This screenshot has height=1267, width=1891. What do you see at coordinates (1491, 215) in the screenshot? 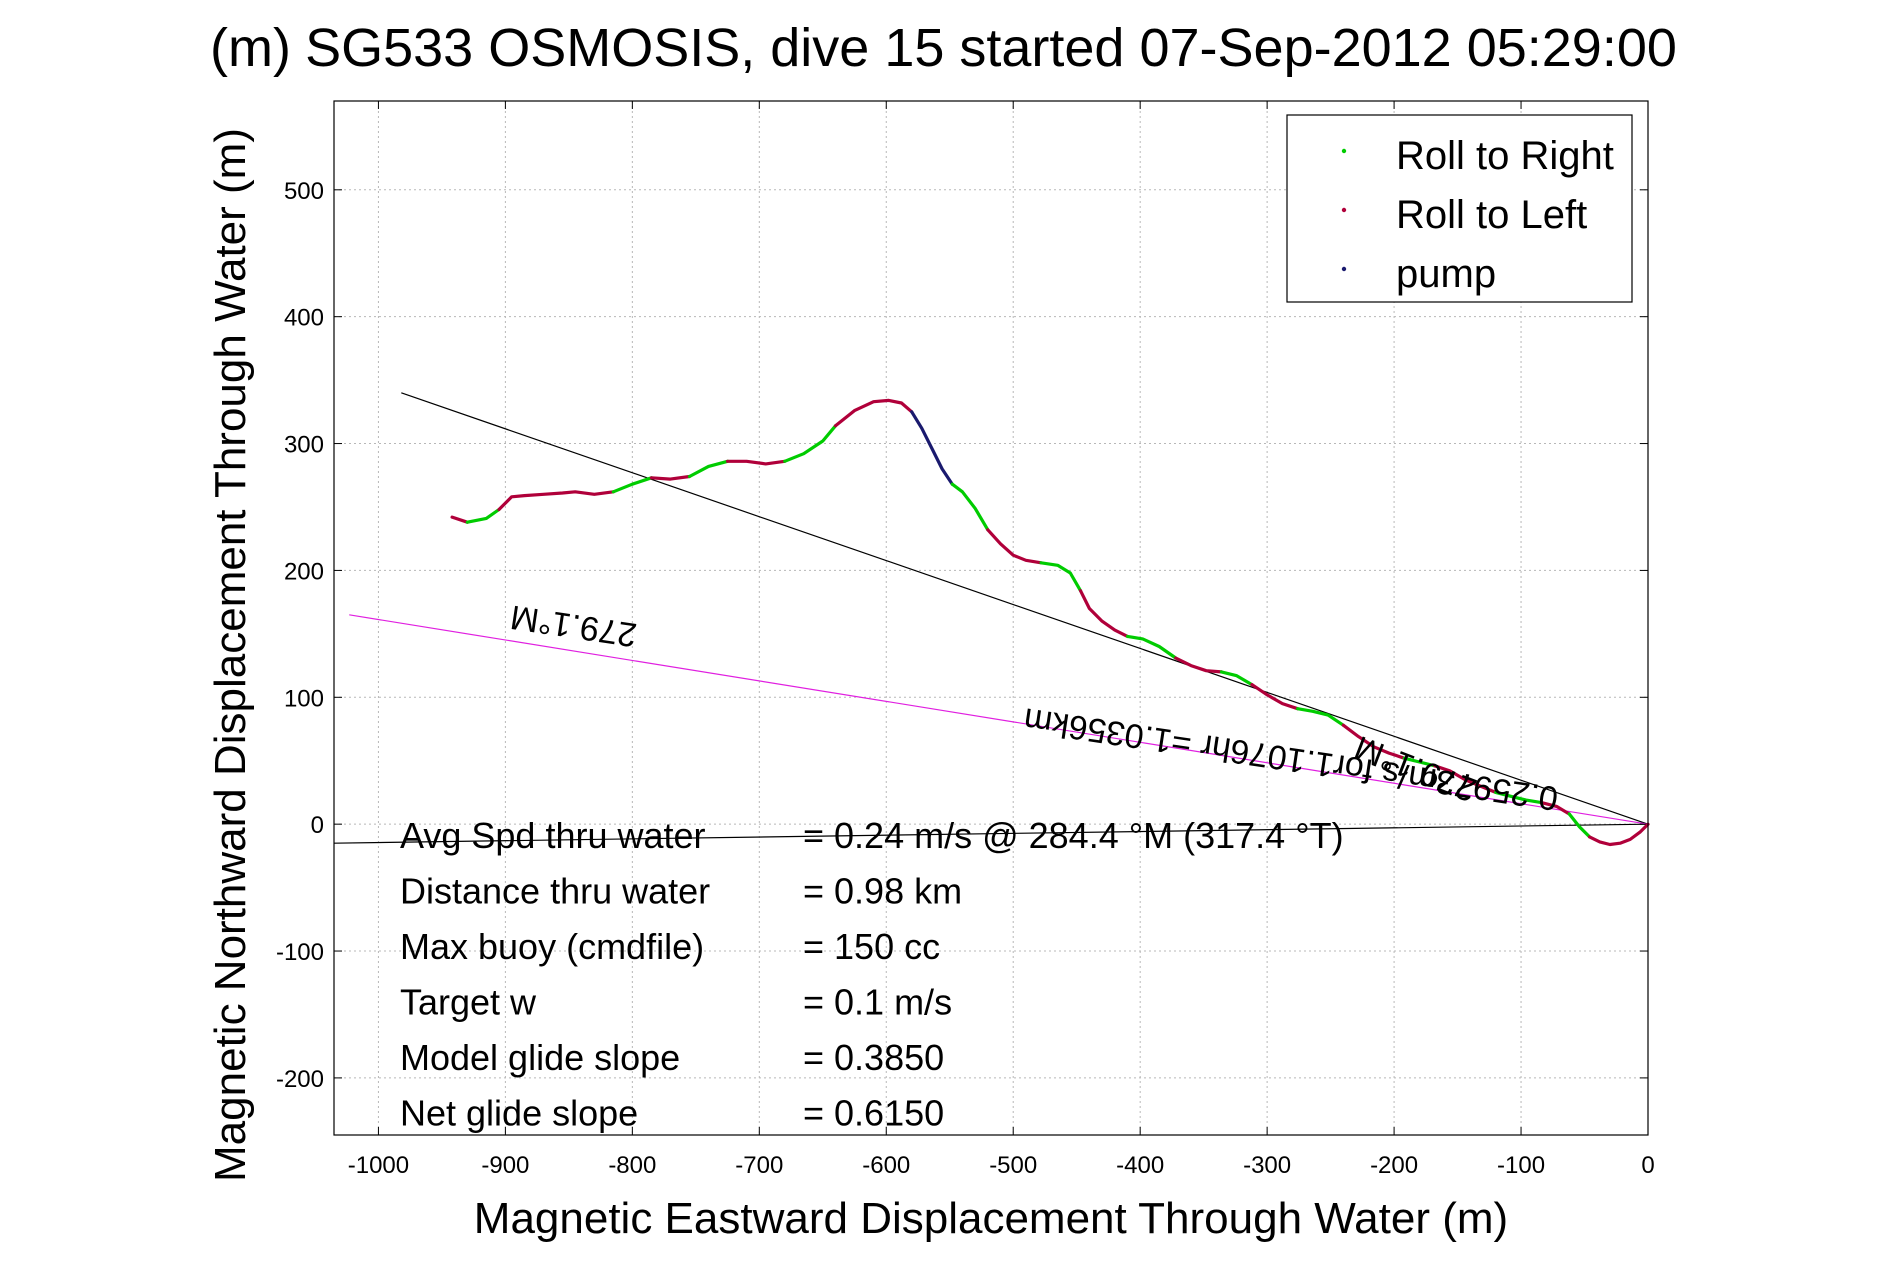
I see `legend-label: Roll to Left` at bounding box center [1491, 215].